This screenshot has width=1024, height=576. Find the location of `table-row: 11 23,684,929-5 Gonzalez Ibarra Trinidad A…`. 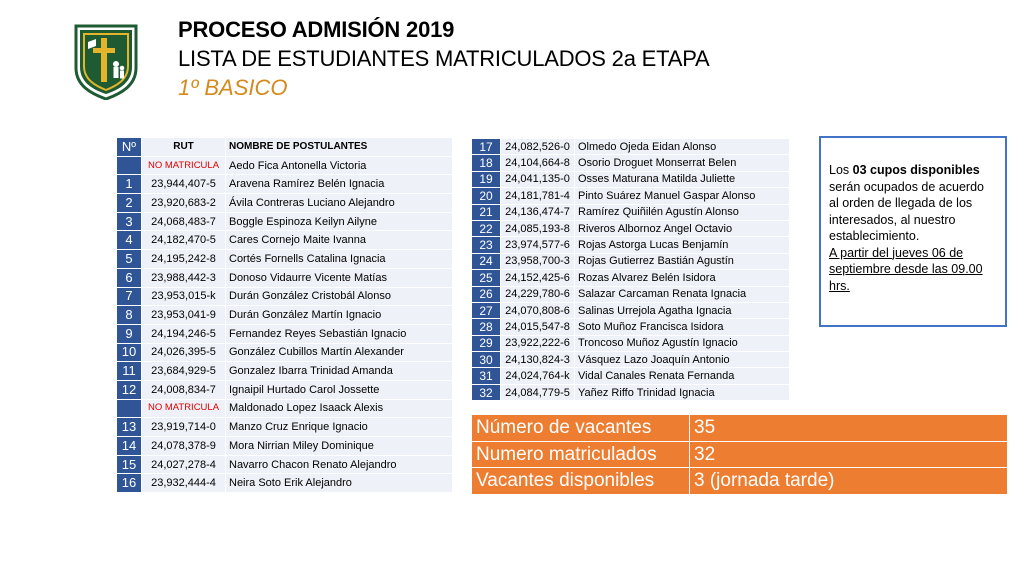

table-row: 11 23,684,929-5 Gonzalez Ibarra Trinidad A… is located at coordinates (284, 371).